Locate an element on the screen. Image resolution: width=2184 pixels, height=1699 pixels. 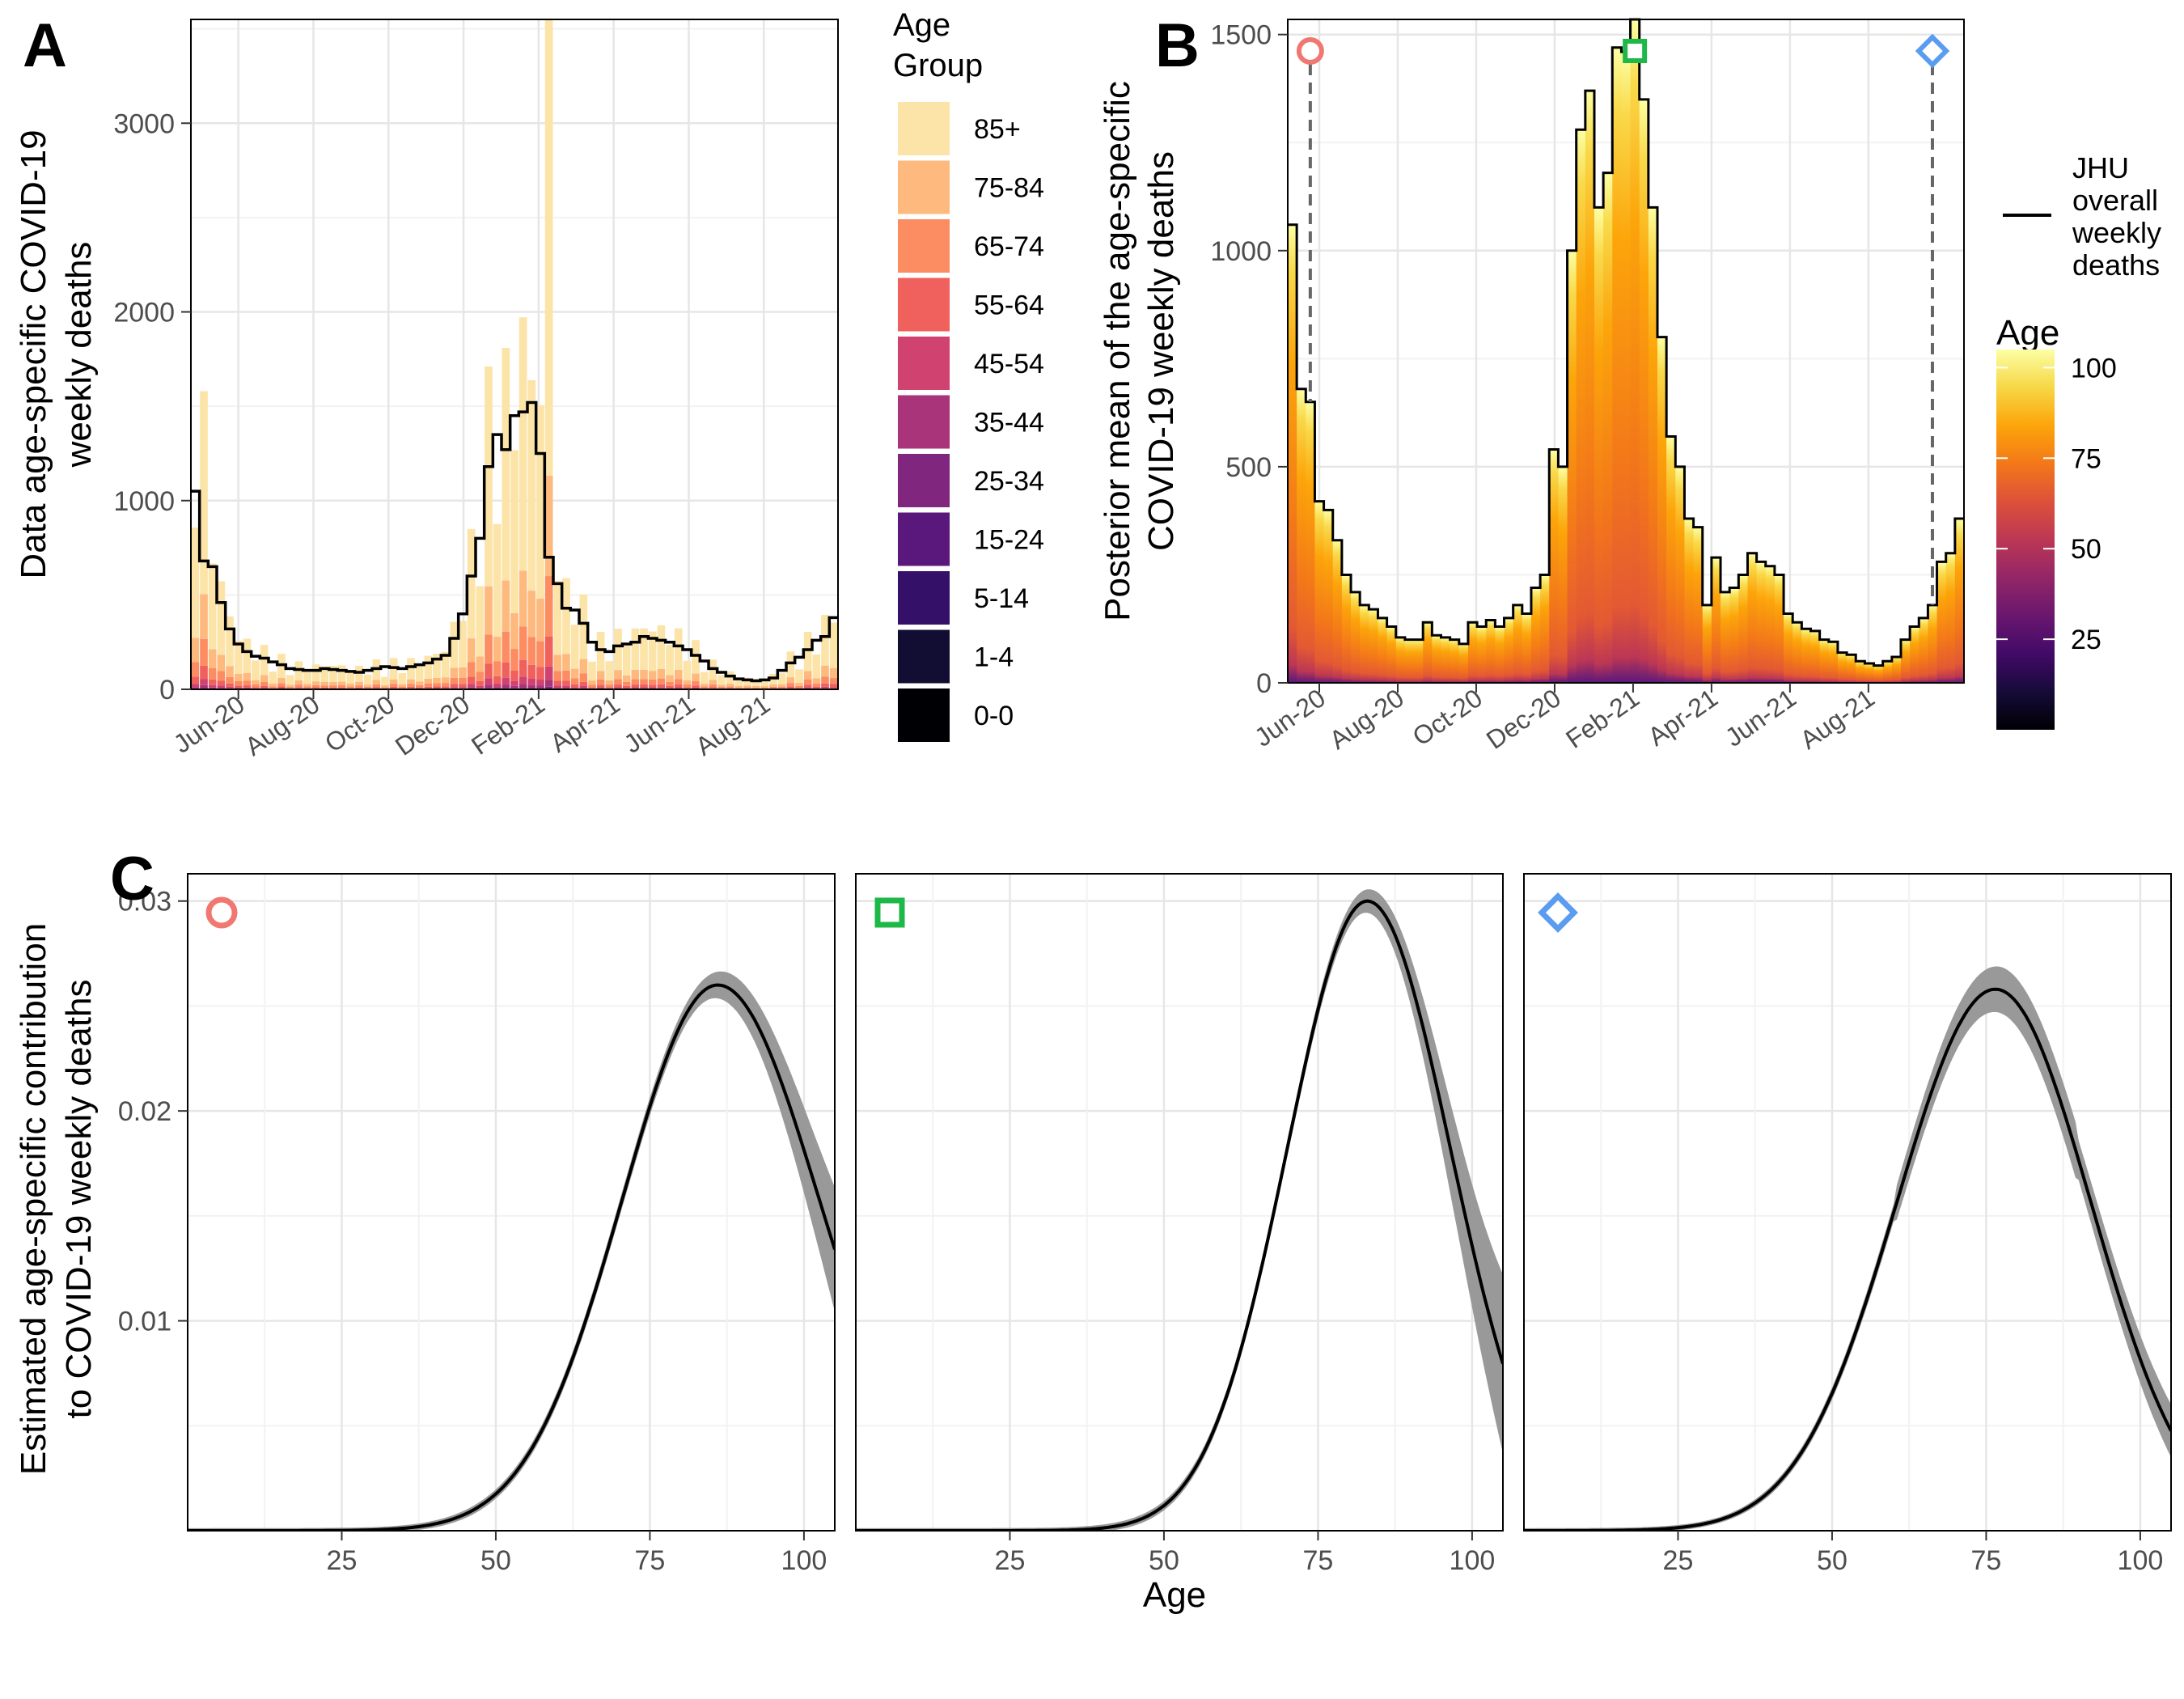
legend-label: 45-54 is located at coordinates (1009, 364).